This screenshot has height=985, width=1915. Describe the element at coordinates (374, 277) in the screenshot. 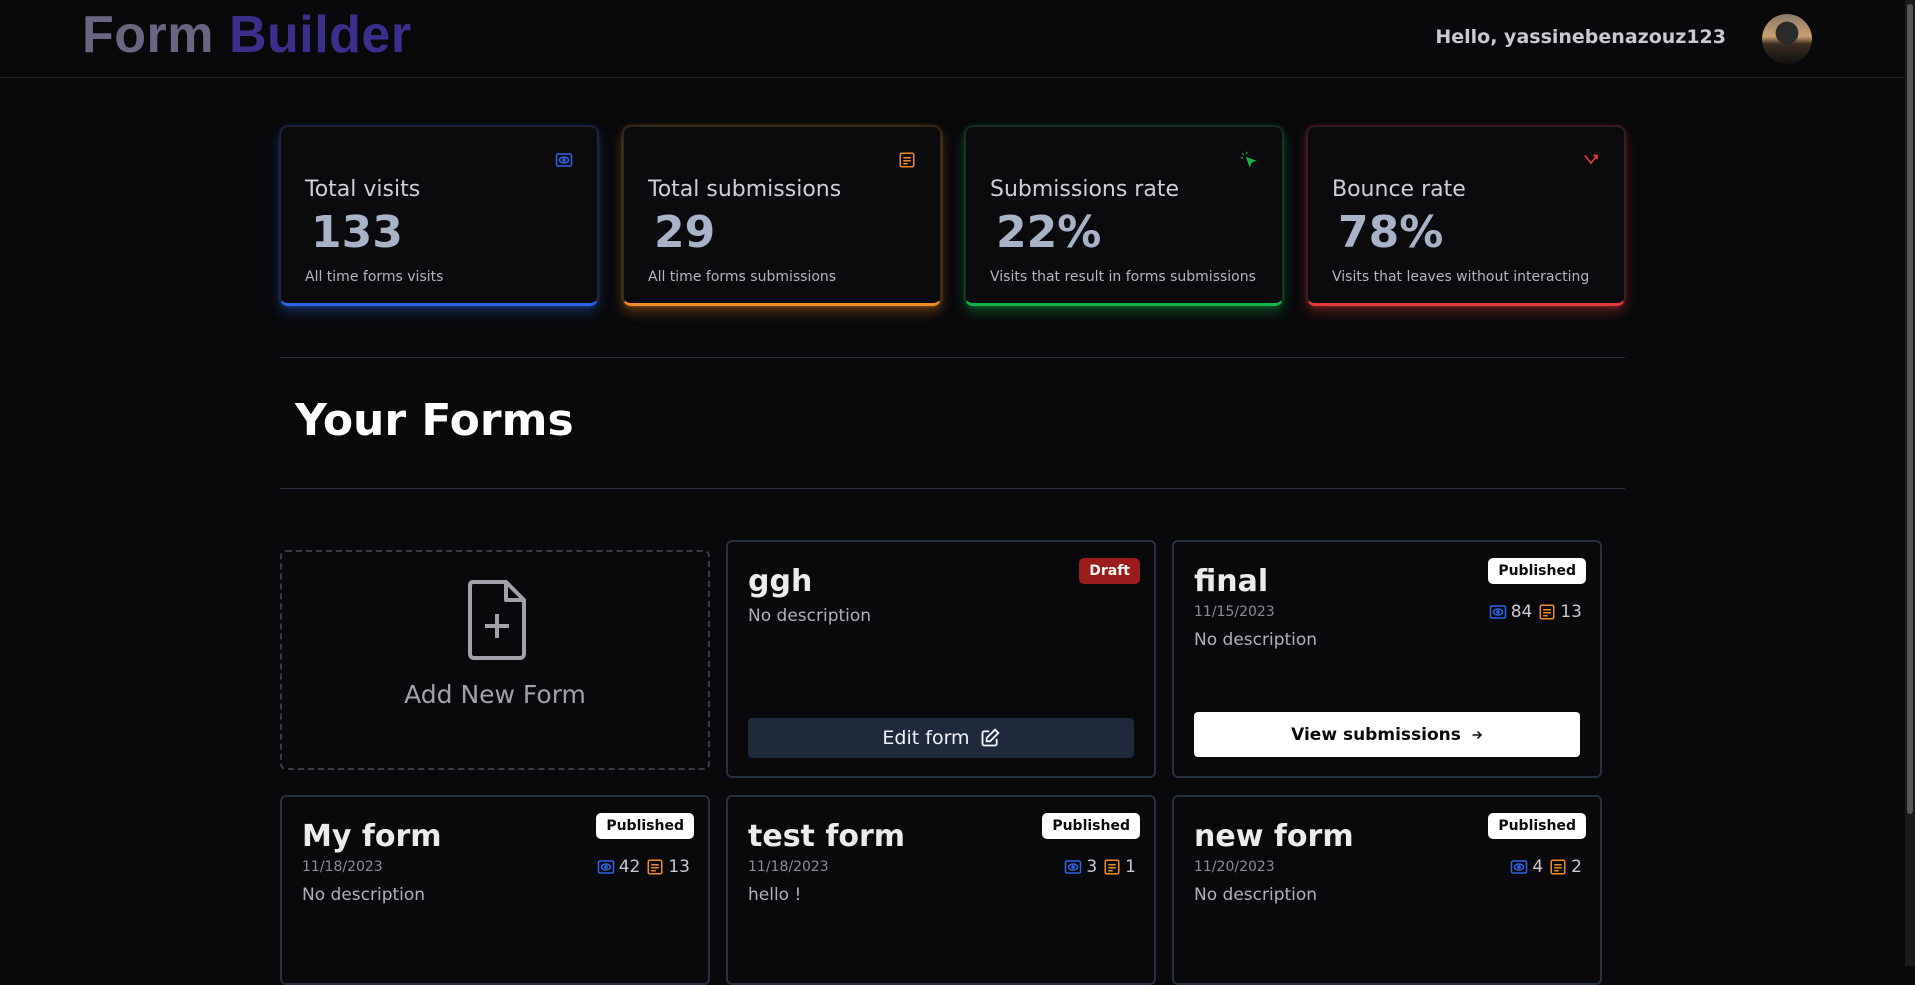

I see `stat-helper: All time forms visits` at that location.